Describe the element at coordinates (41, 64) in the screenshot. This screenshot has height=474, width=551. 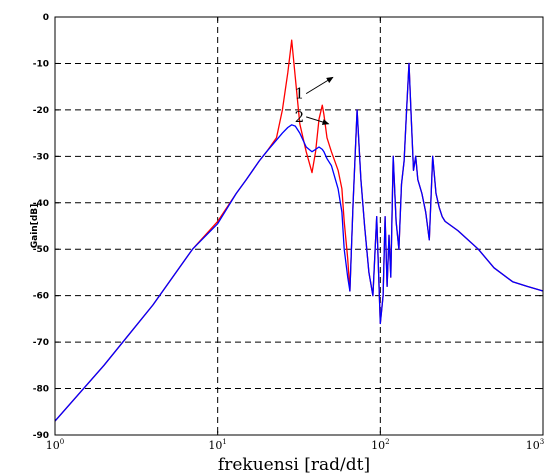
I see `y-tick-label-1: -10` at that location.